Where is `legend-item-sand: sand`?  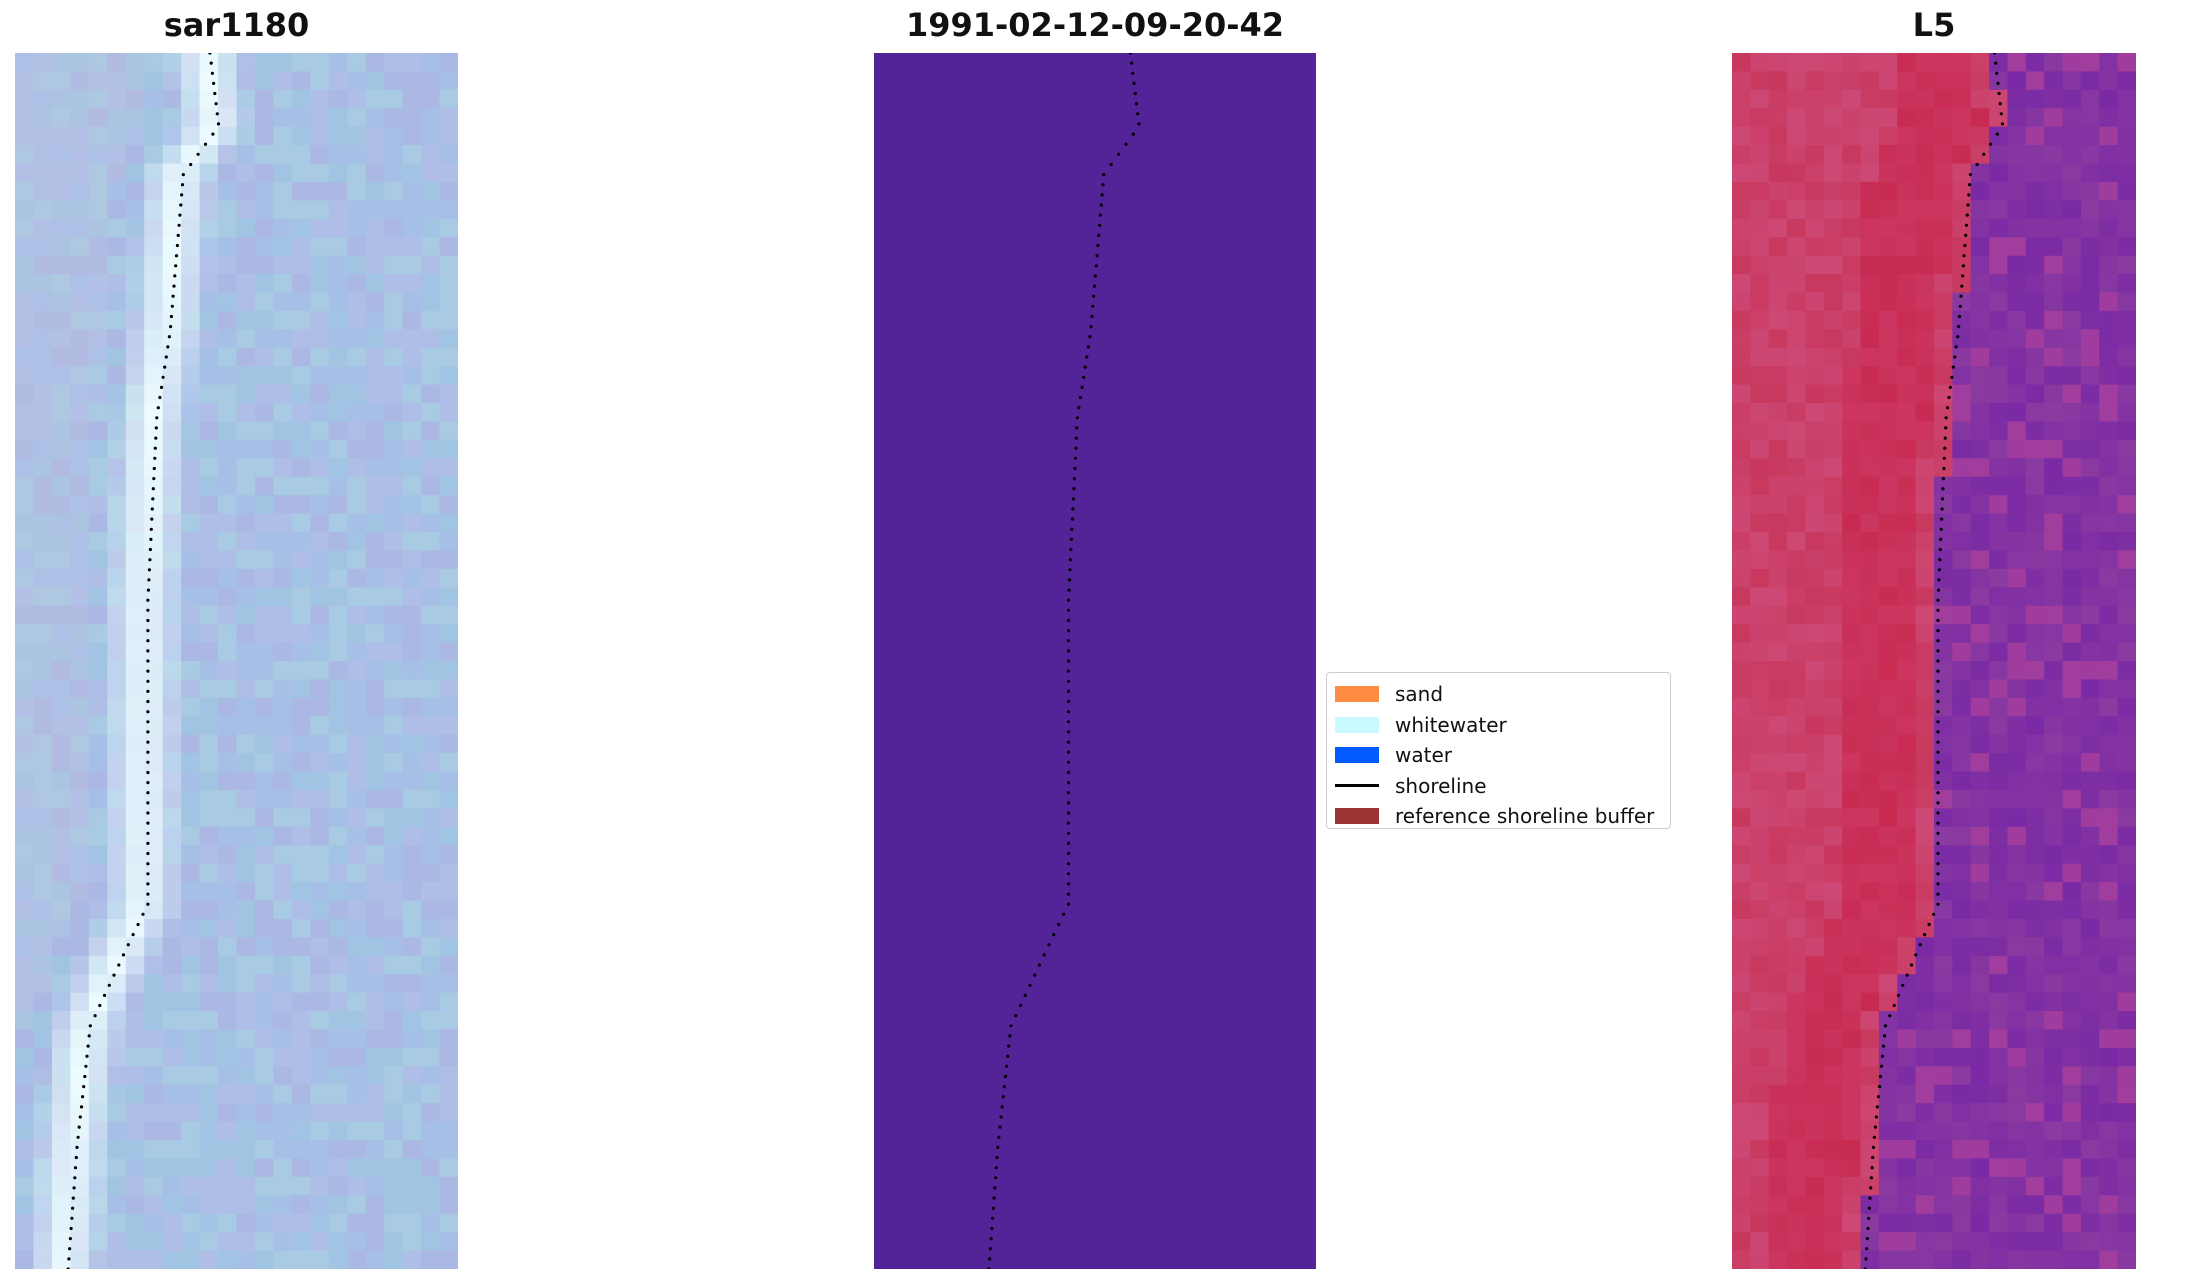
legend-item-sand: sand is located at coordinates (1498, 694).